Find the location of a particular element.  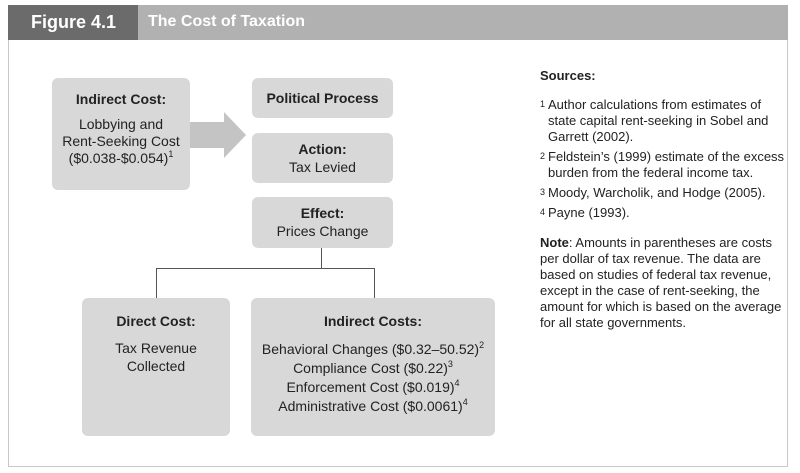

indirect-costs-item: Enforcement Cost ($0.019)4 is located at coordinates (373, 387).